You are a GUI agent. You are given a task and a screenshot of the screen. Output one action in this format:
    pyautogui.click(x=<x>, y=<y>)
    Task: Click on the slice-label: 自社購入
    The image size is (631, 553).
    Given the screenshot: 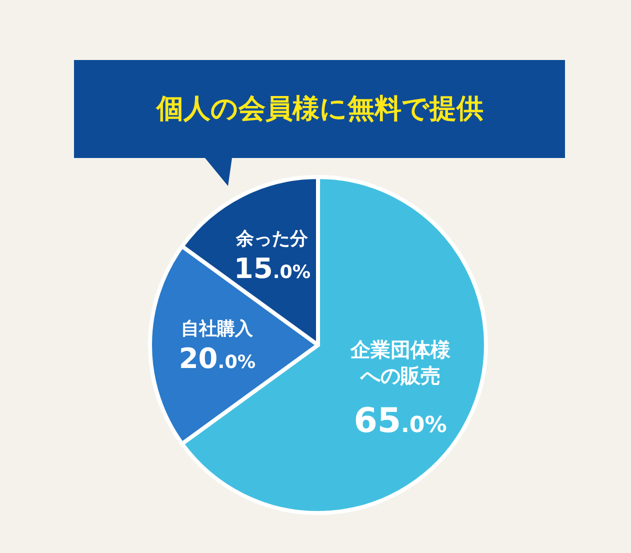 What is the action you would take?
    pyautogui.click(x=217, y=329)
    